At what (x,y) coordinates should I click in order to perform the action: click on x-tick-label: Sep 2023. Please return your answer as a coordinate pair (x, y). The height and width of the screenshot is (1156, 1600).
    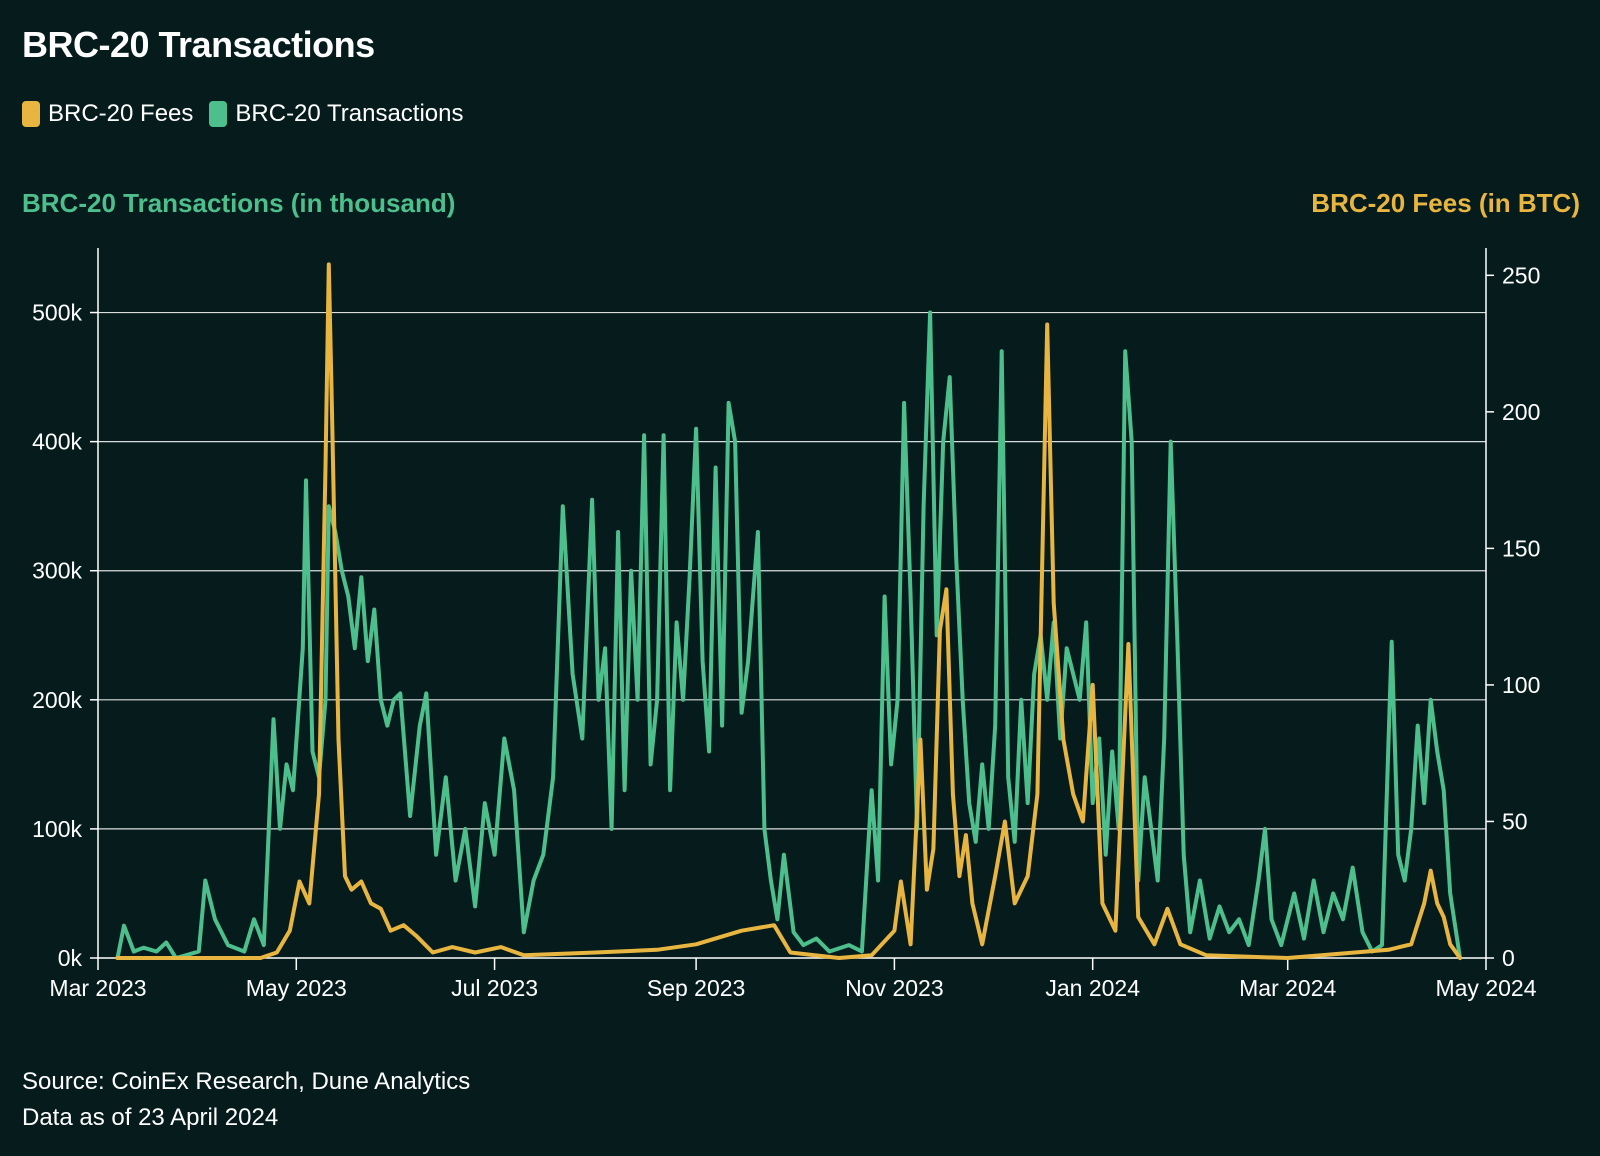
    Looking at the image, I should click on (696, 988).